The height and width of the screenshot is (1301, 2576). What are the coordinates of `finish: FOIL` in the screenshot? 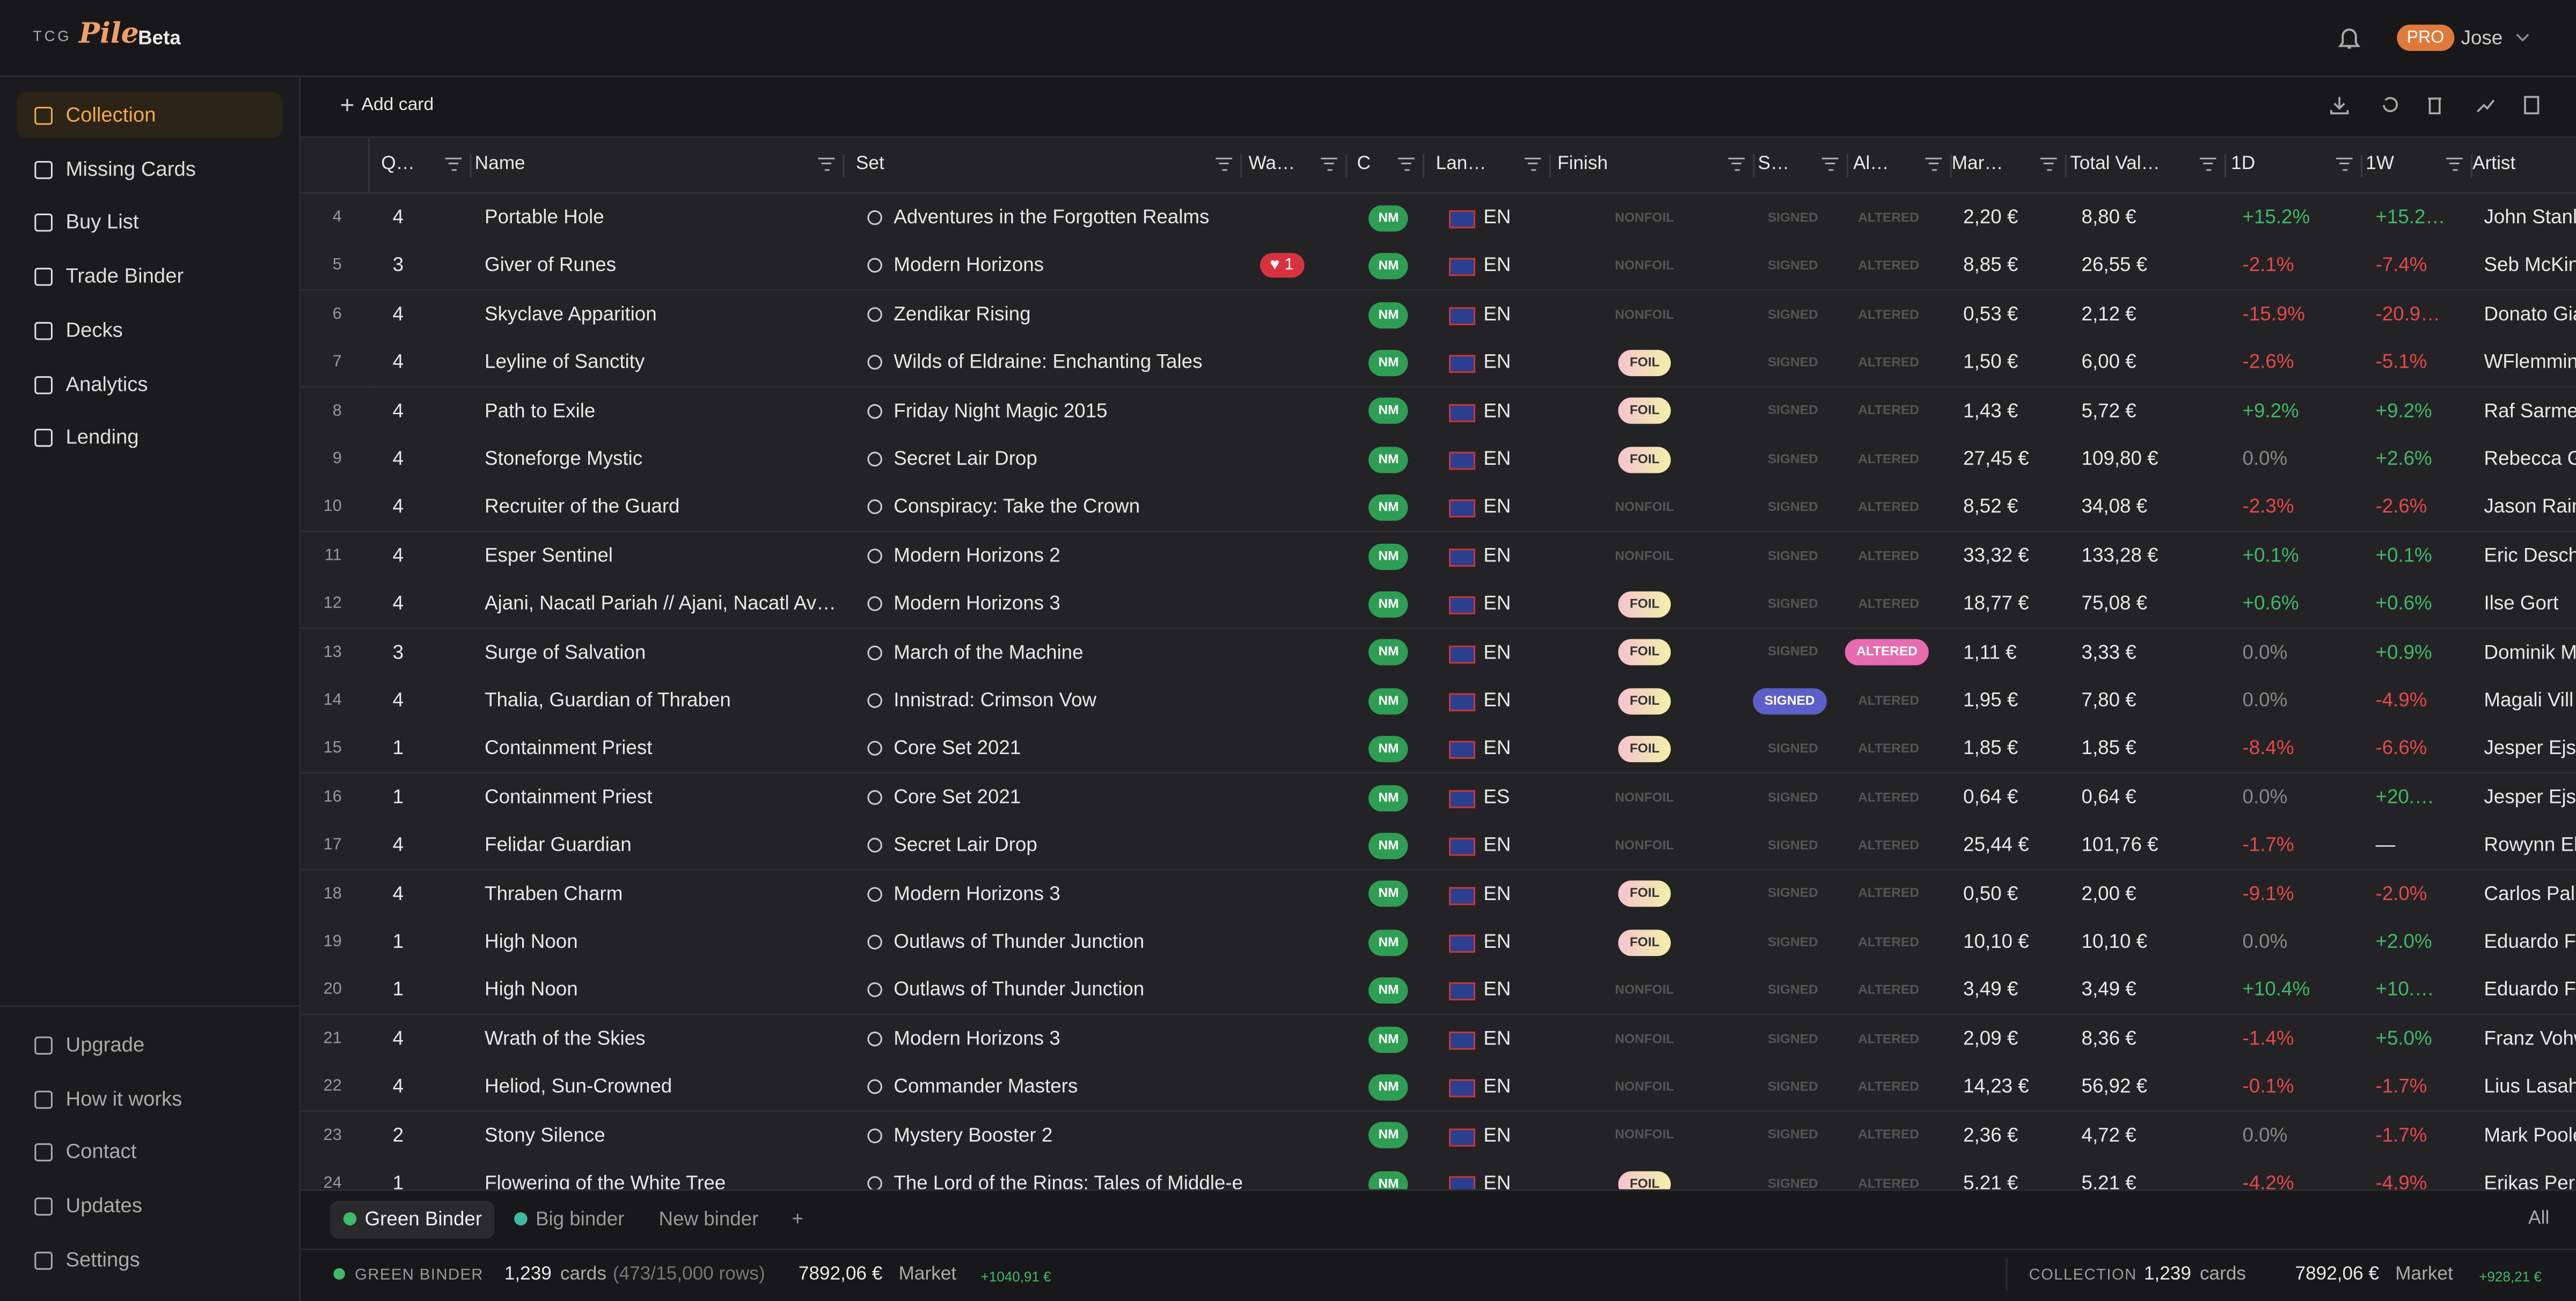 It's located at (1667, 1174).